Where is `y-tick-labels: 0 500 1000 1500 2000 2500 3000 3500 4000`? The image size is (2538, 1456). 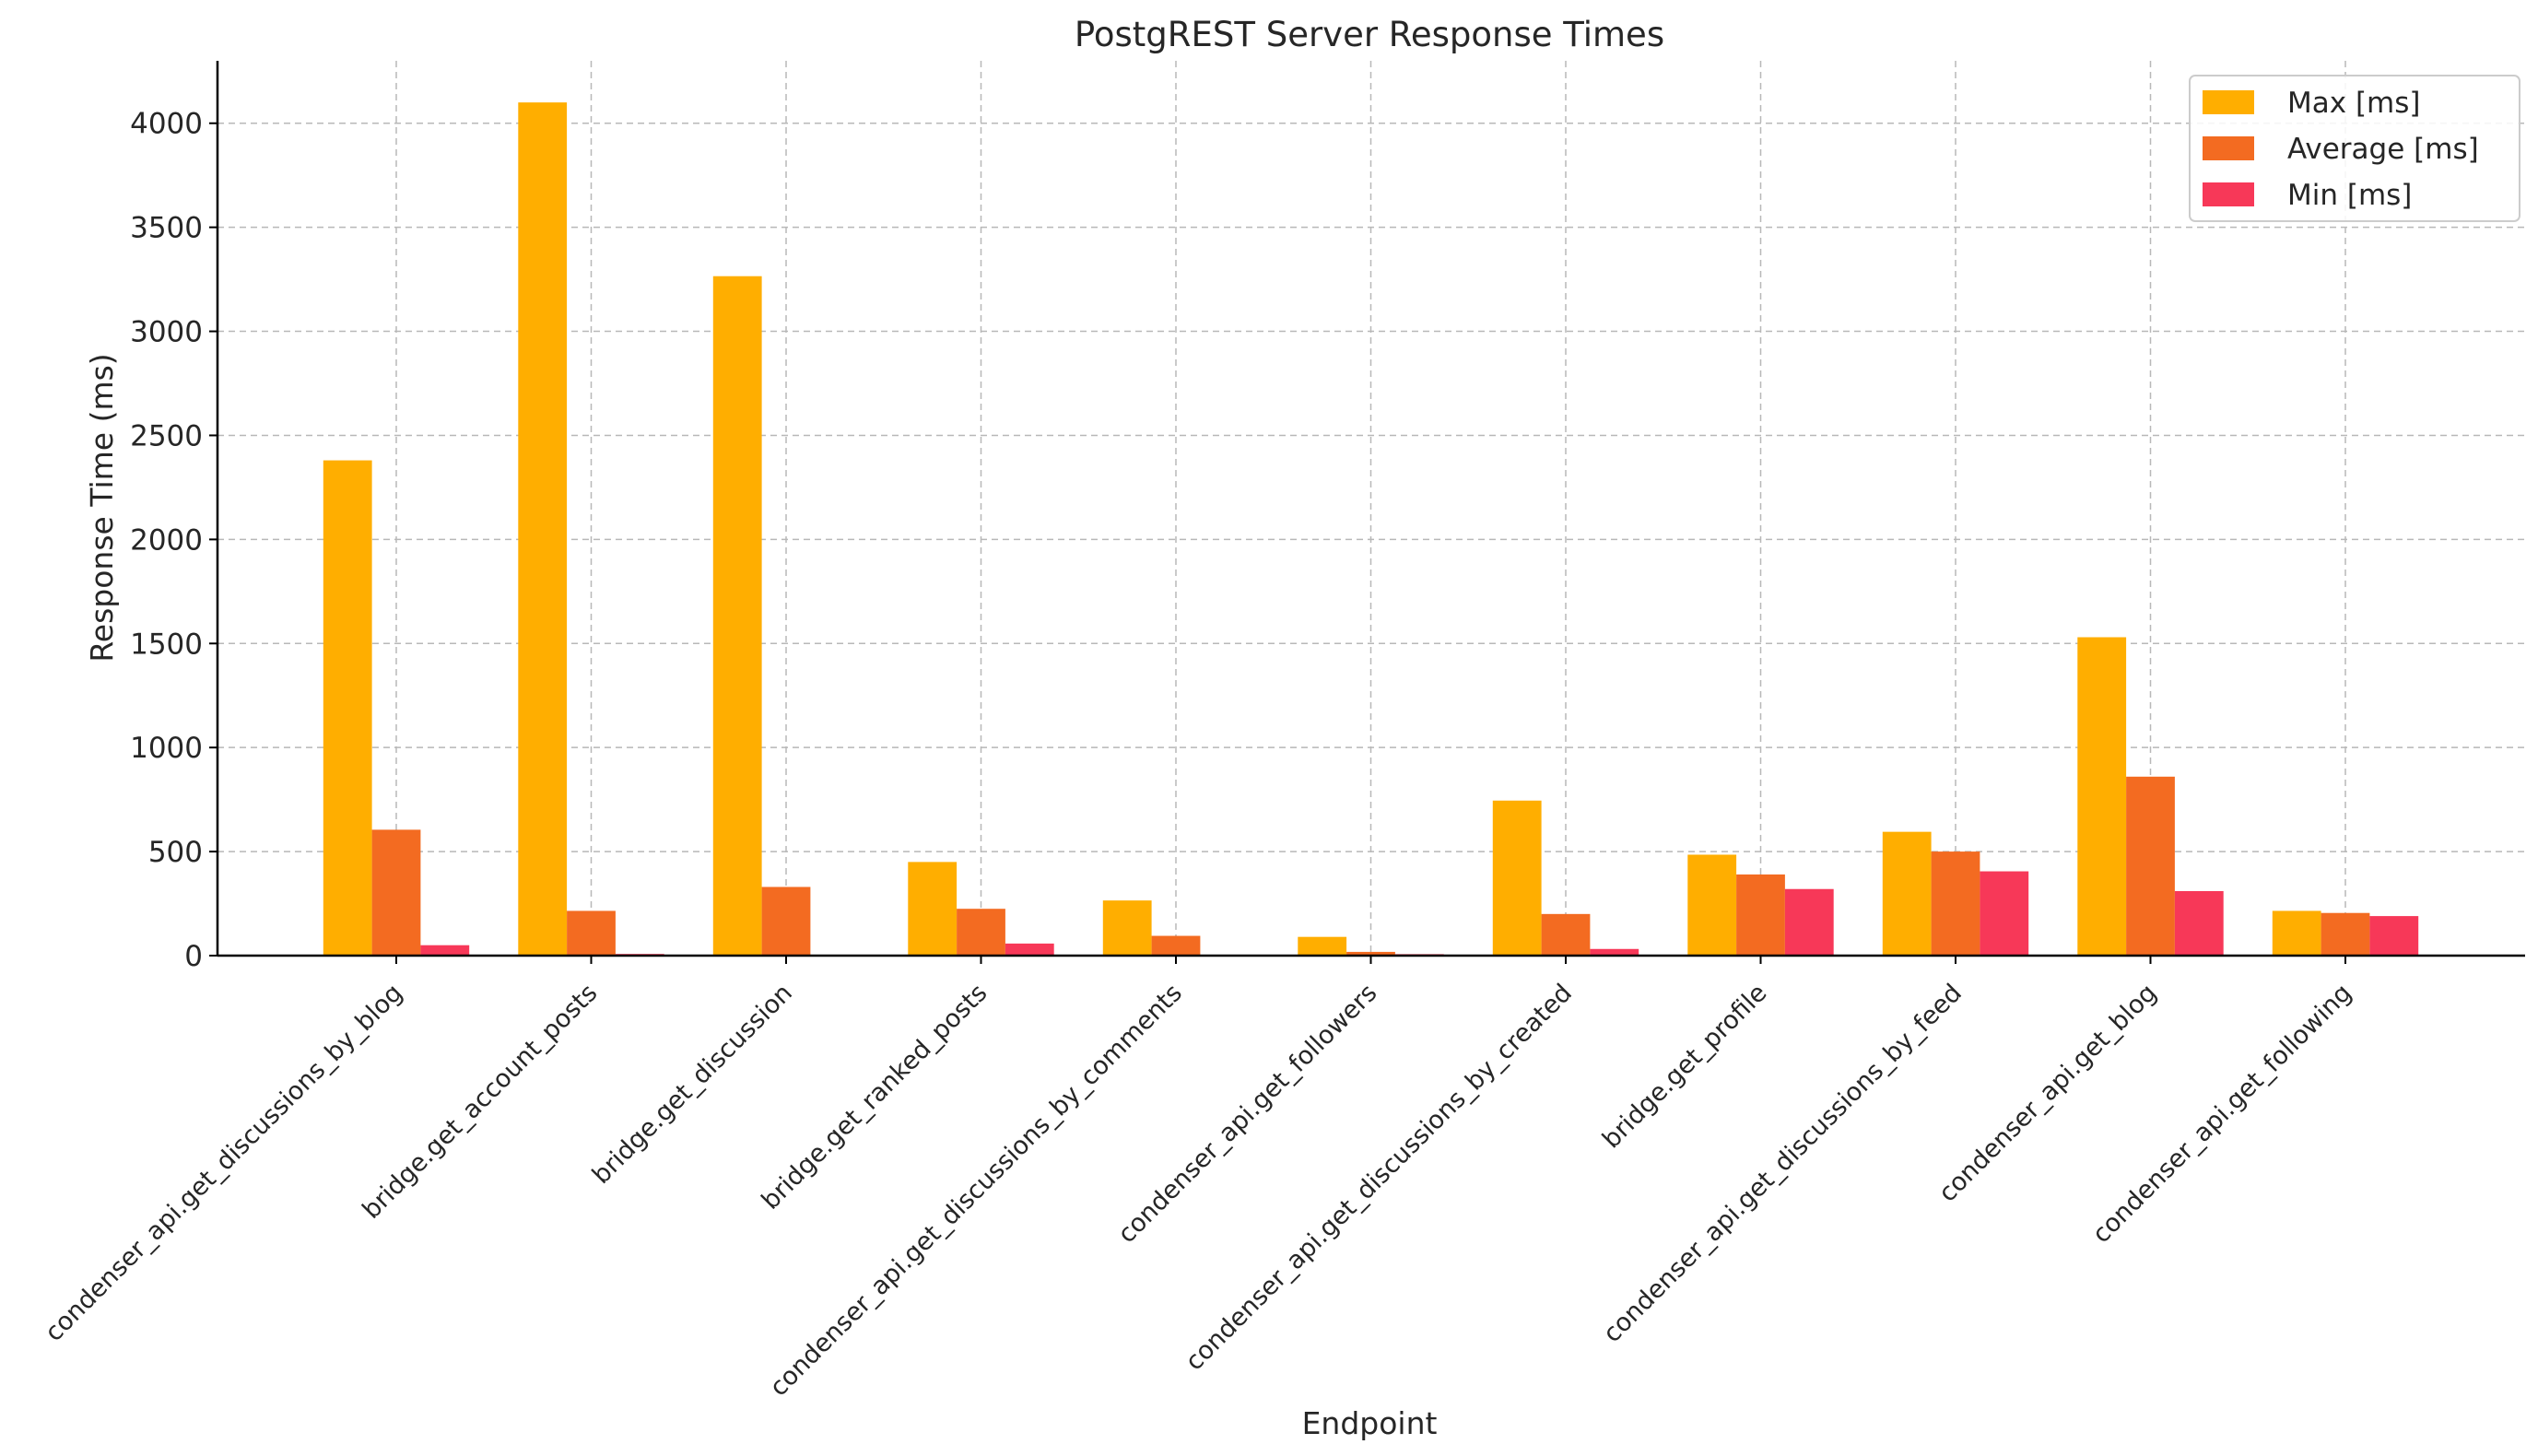
y-tick-labels: 0 500 1000 1500 2000 2500 3000 3500 4000 is located at coordinates (166, 540).